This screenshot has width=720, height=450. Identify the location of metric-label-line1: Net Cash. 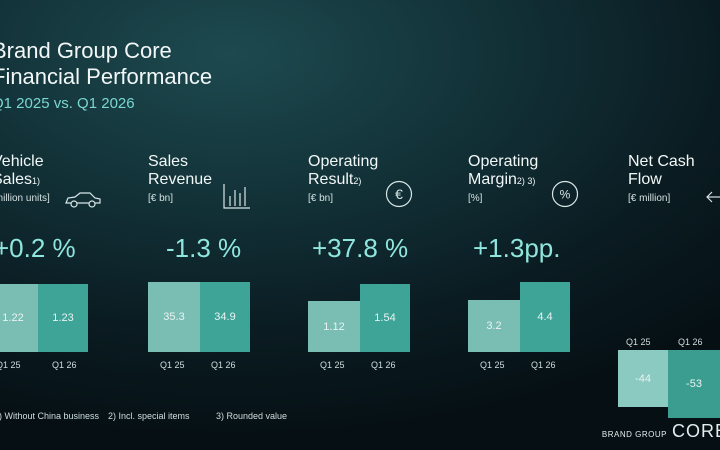
(661, 161).